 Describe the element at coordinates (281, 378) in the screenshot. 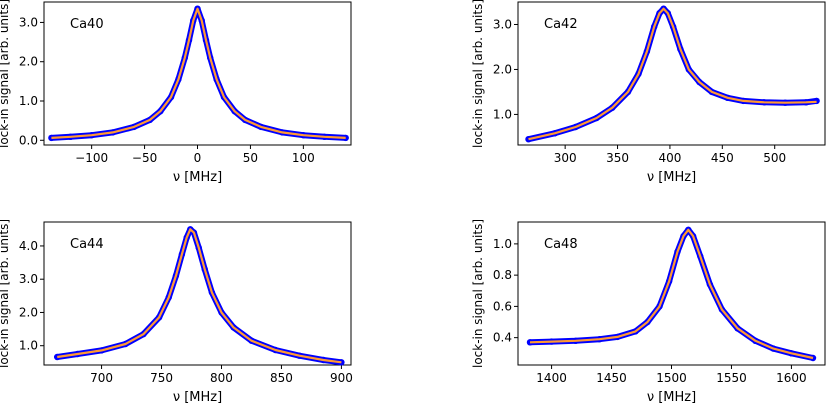

I see `x-tick-label: 850` at that location.